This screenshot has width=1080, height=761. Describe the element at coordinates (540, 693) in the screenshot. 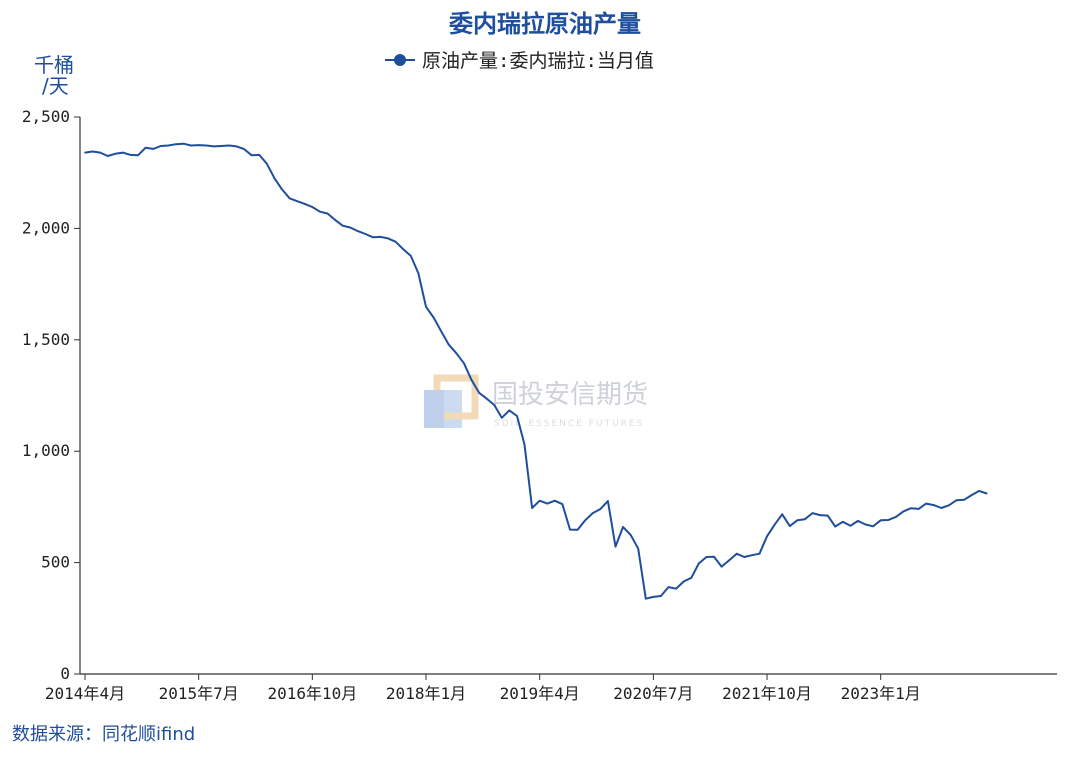

I see `x-tick-label: 2019年4月` at that location.